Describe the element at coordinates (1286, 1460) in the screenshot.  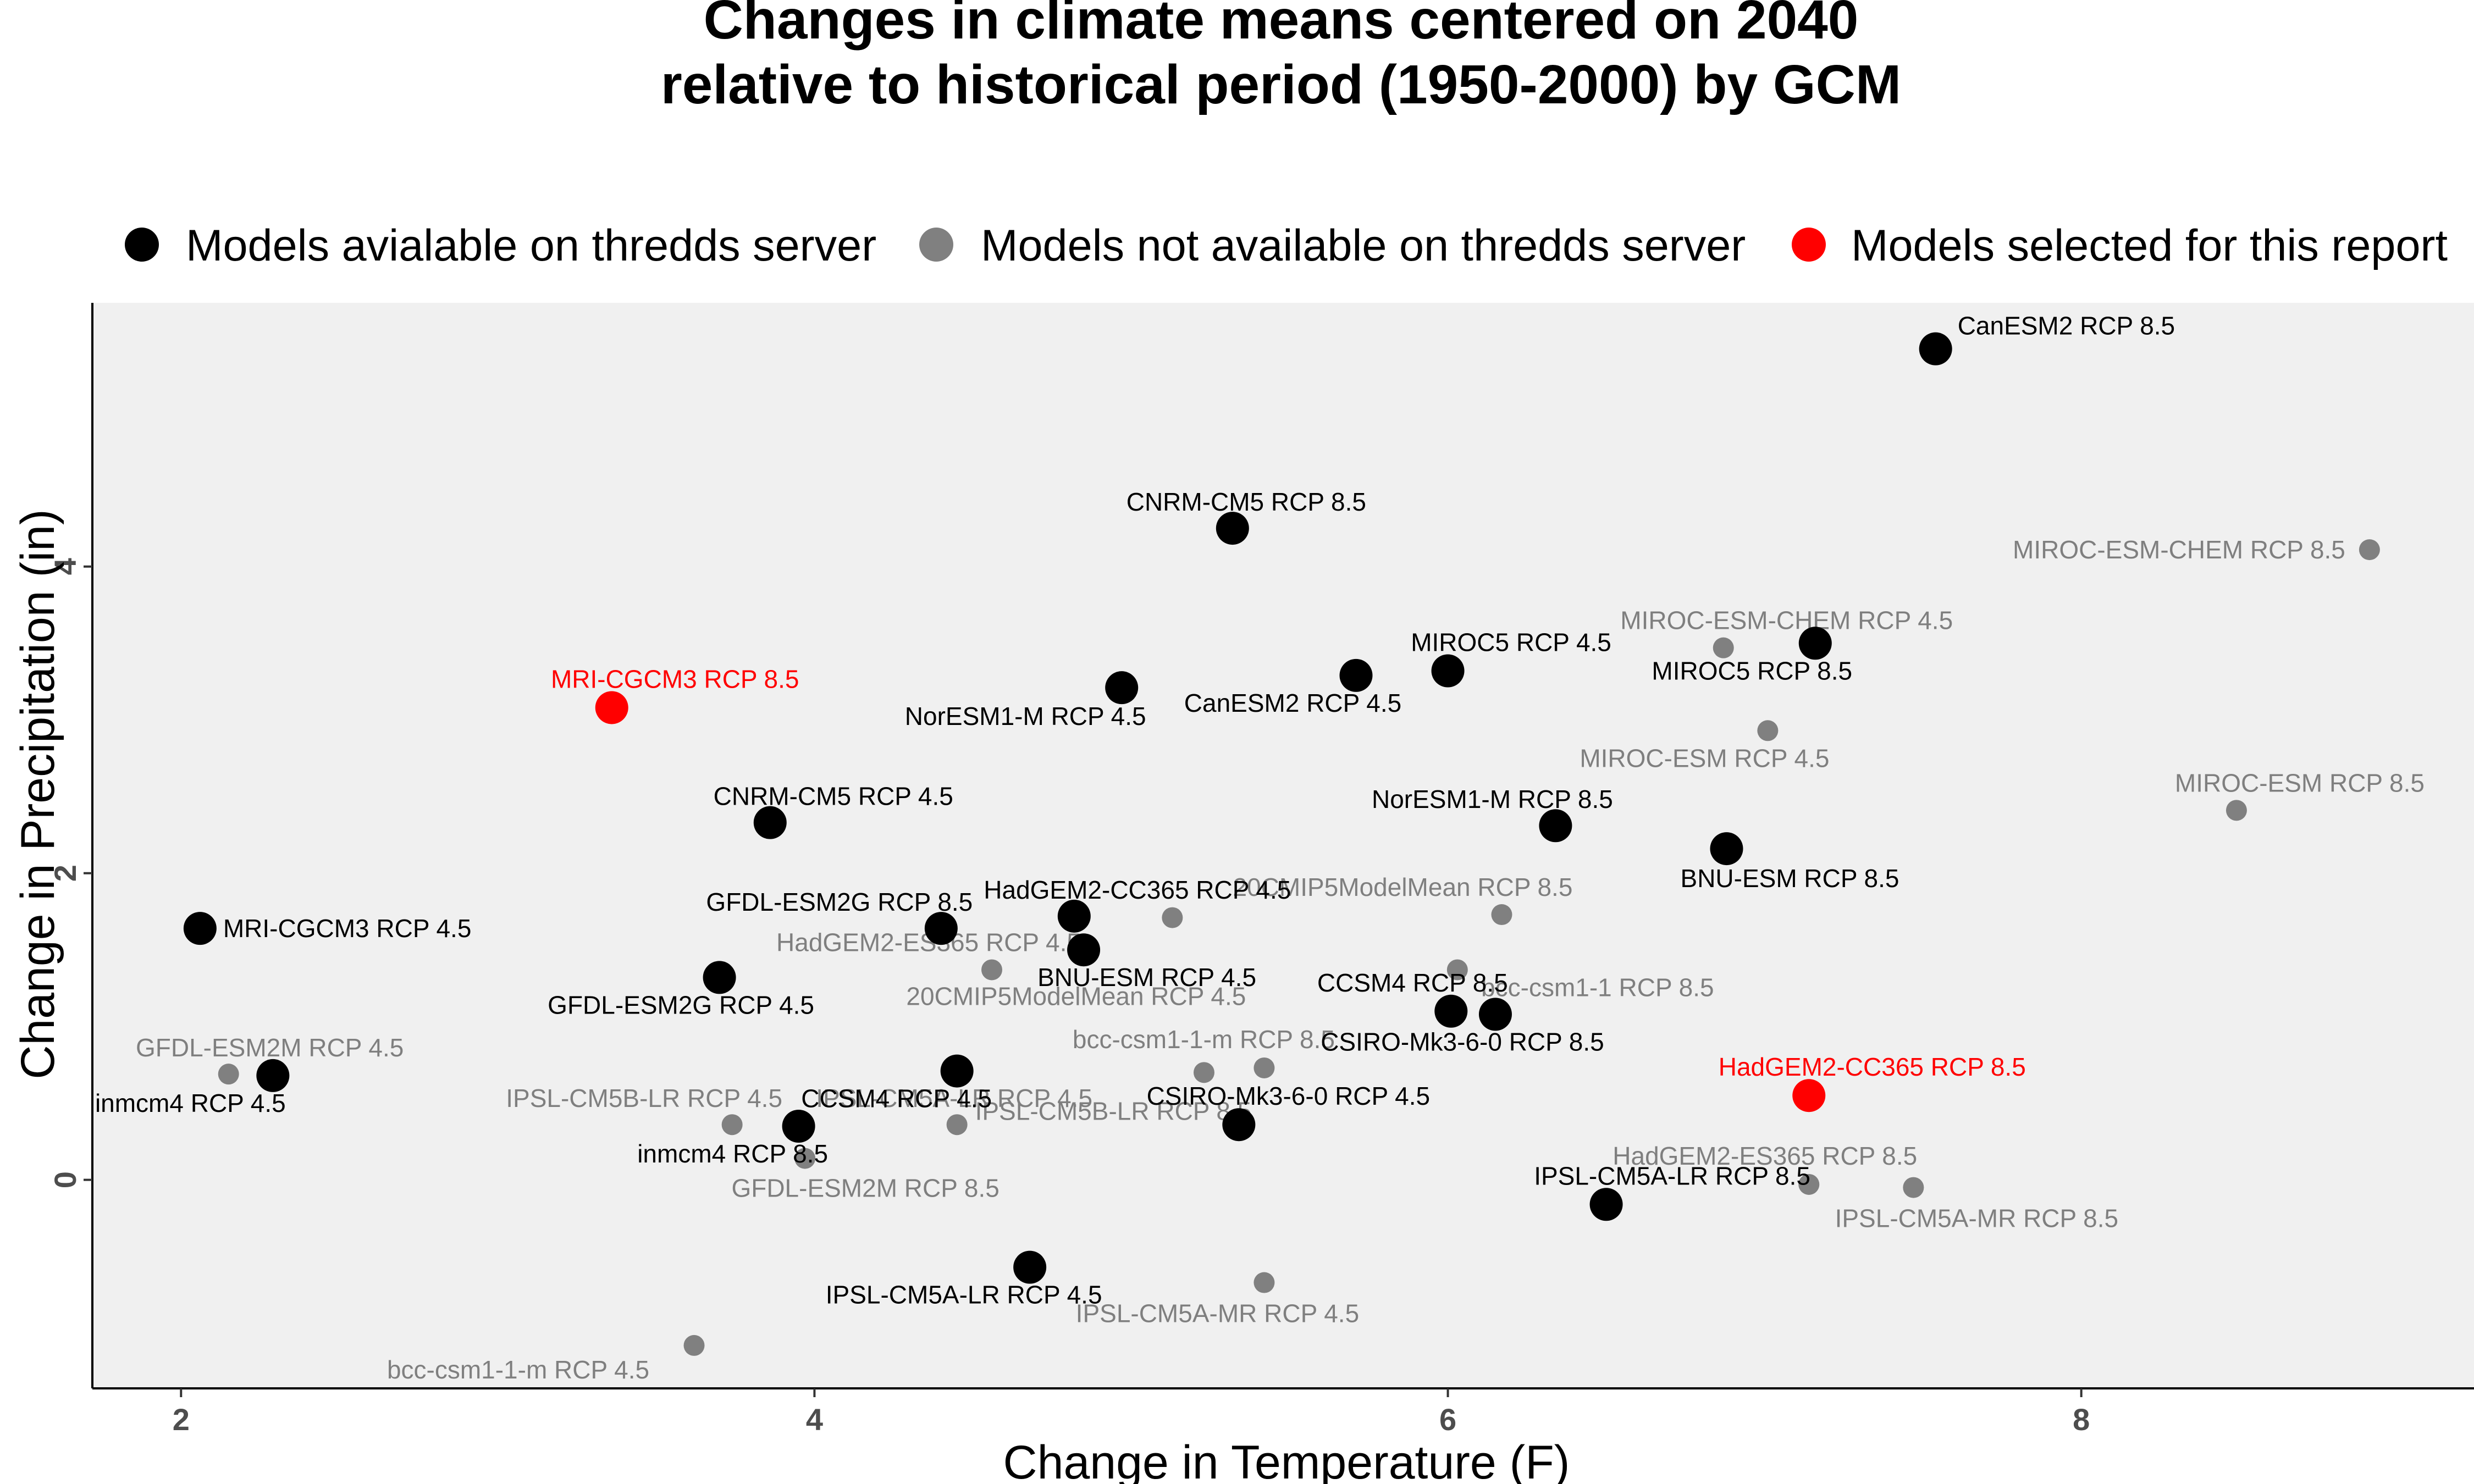
I see `x-axis-title: Change in Temperature (F)` at that location.